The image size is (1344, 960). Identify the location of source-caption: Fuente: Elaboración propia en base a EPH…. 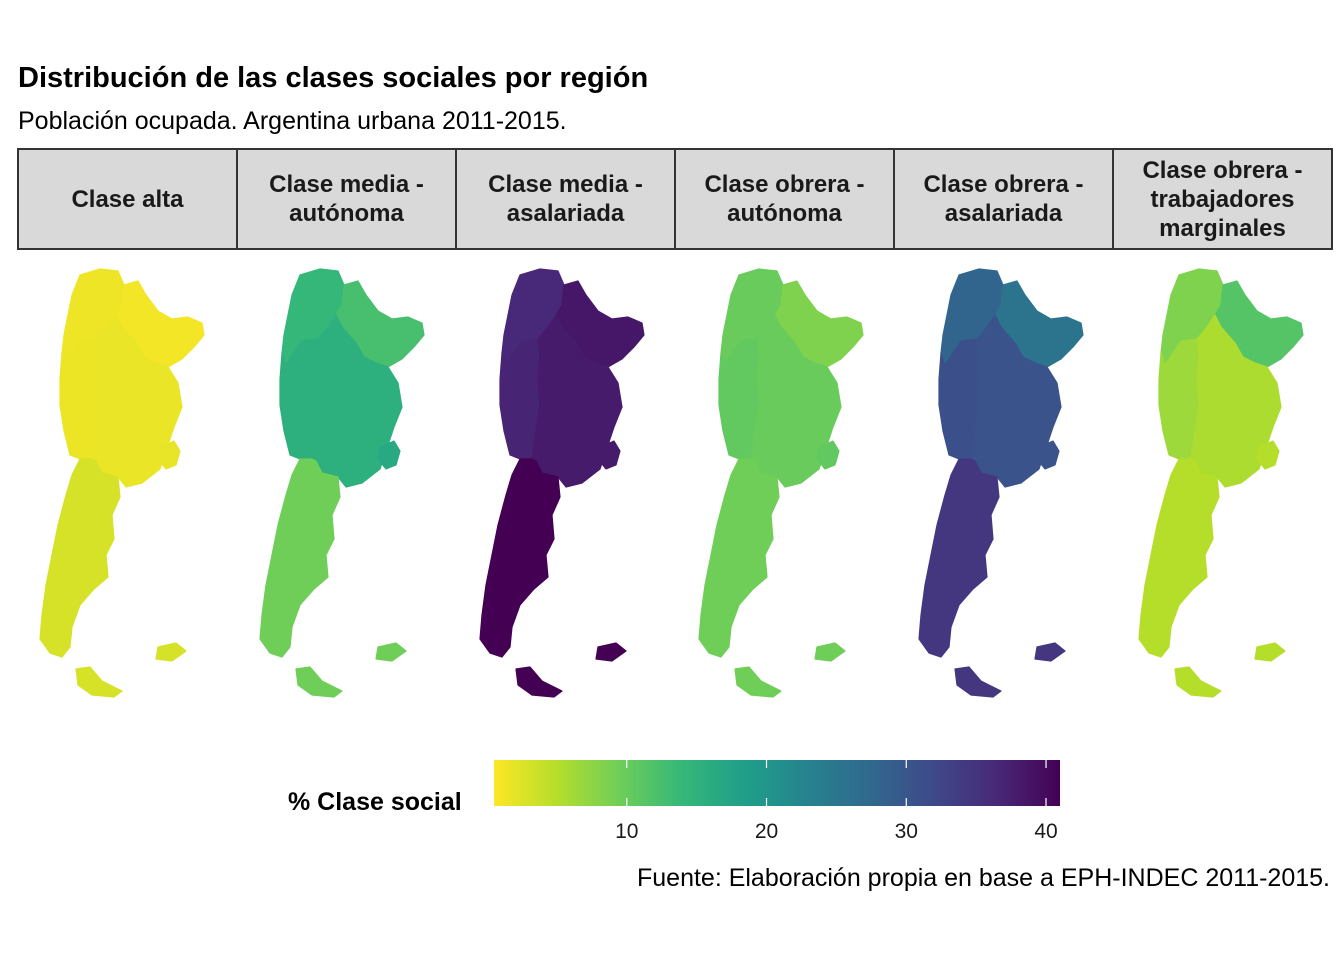
(983, 878).